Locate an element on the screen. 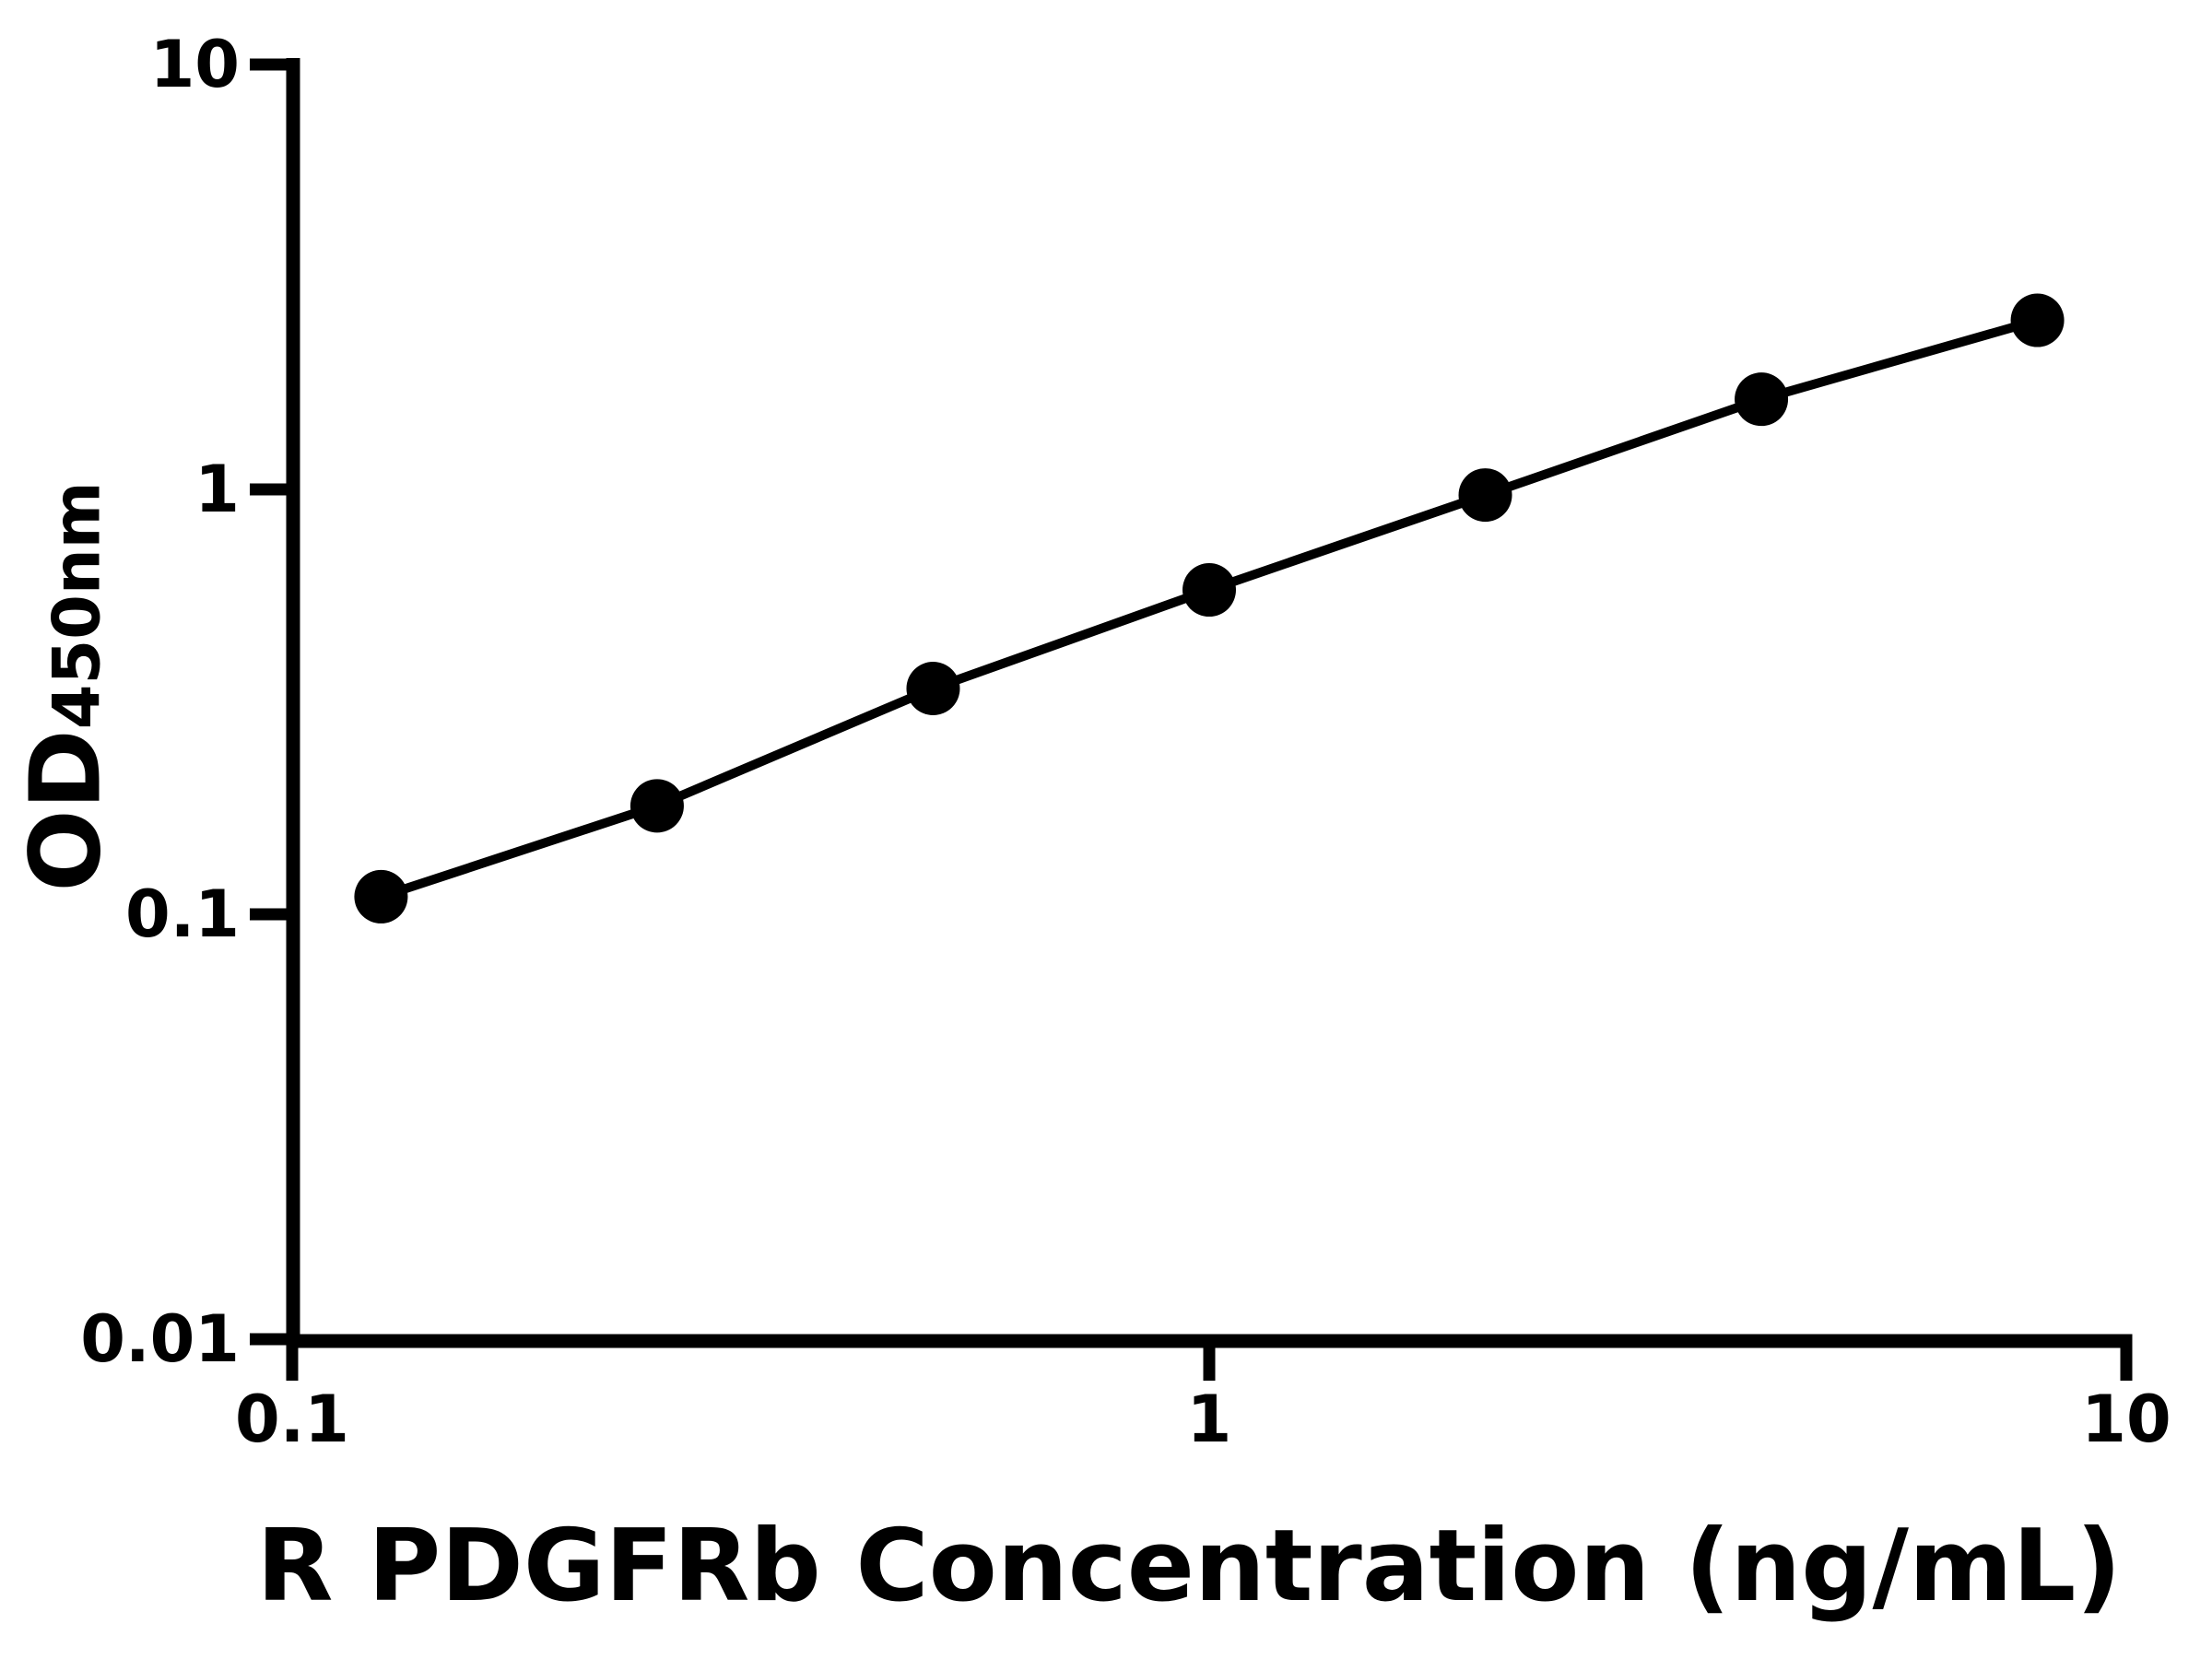 This screenshot has width=2212, height=1659. x-tick-label: 0.1 is located at coordinates (292, 1419).